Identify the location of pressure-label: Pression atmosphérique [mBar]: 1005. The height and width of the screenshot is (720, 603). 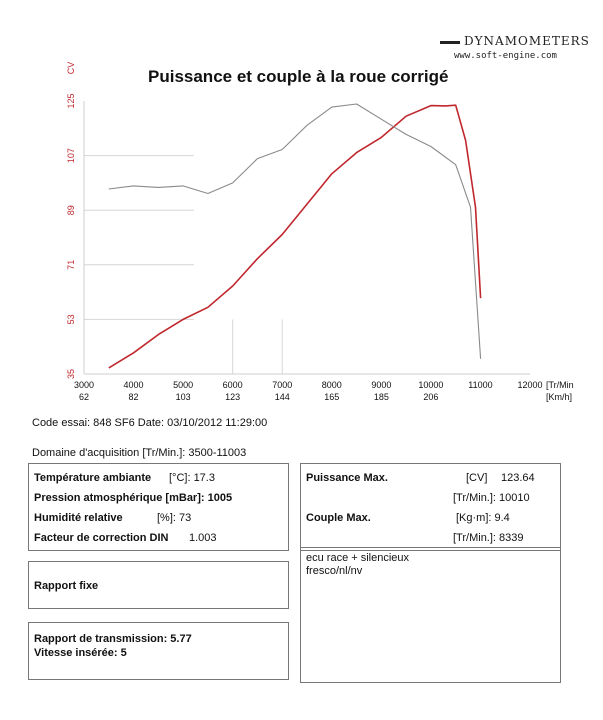
(133, 498).